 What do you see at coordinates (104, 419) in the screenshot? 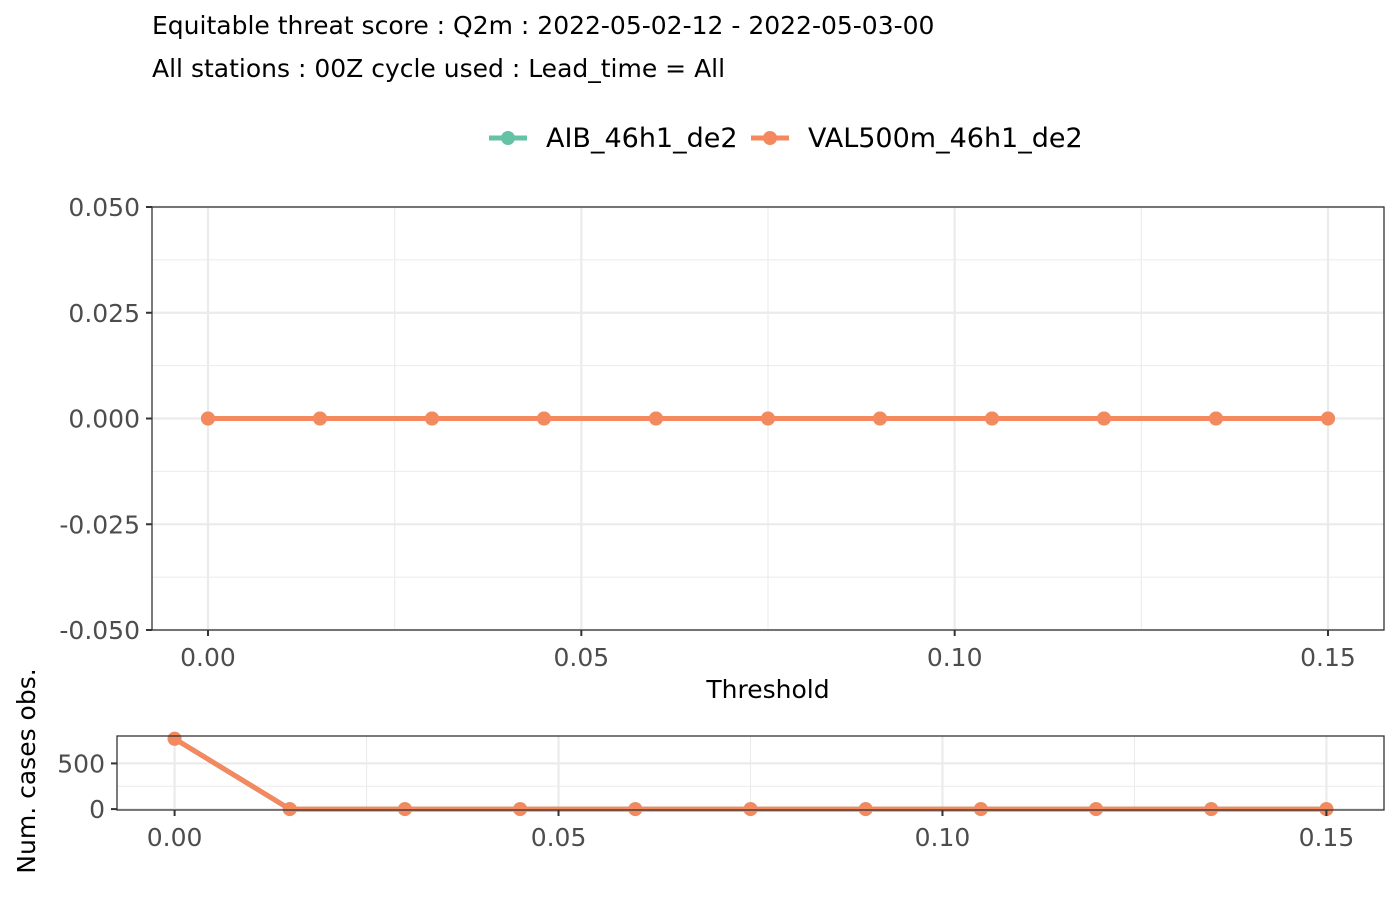
I see `main-y-tick-label: 0.000` at bounding box center [104, 419].